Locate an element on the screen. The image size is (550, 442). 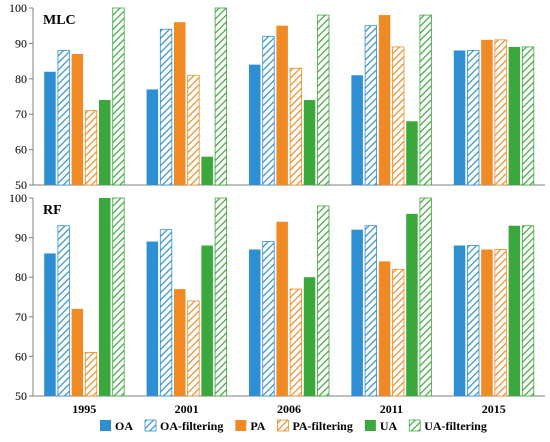
bar-rf-ua-filtering-2015 is located at coordinates (528, 311).